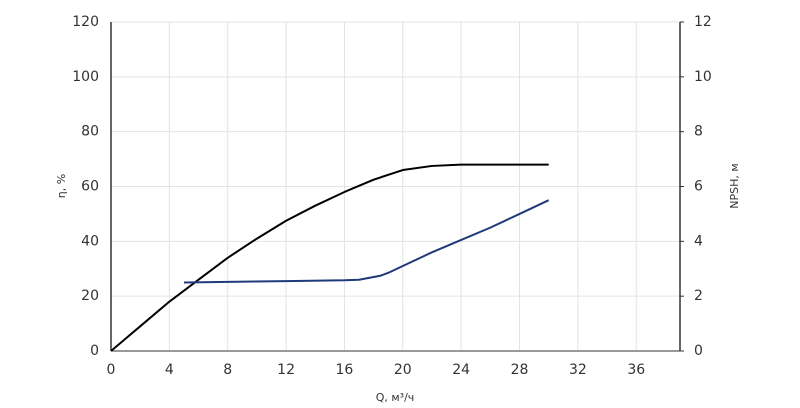  What do you see at coordinates (395, 397) in the screenshot?
I see `x-axis-label: Q, м³/ч` at bounding box center [395, 397].